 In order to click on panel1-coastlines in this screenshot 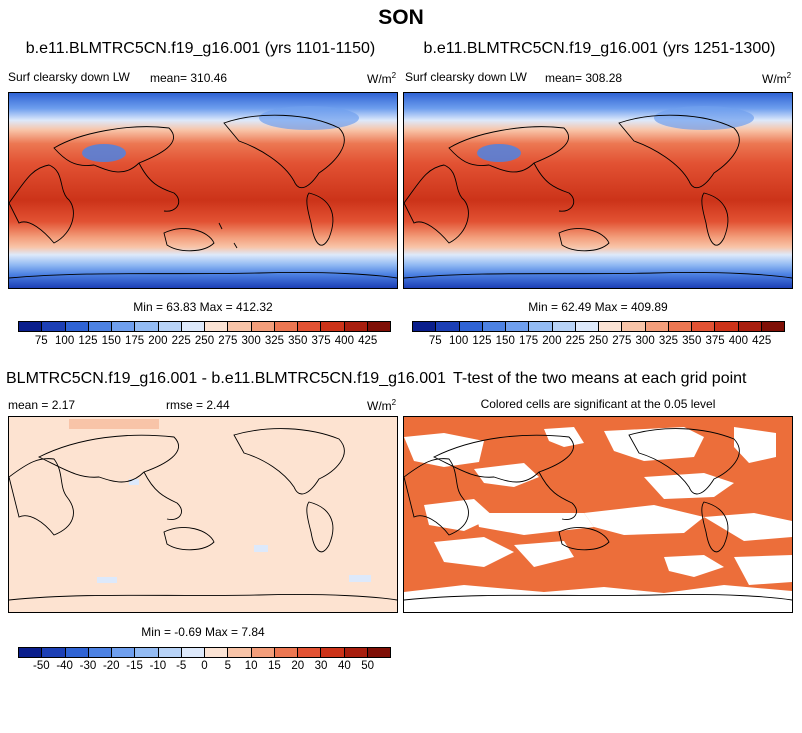, I will do `click(203, 196)`.